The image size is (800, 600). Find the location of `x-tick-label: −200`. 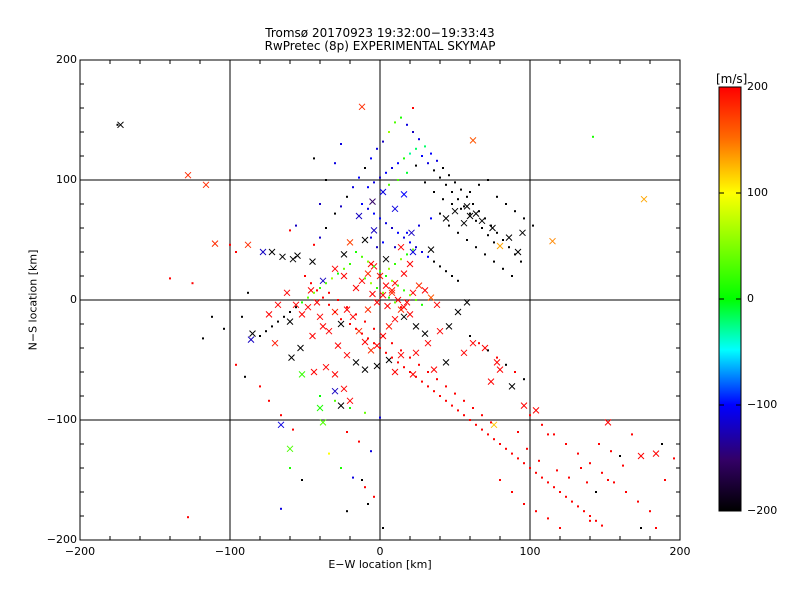

x-tick-label: −200 is located at coordinates (80, 551).